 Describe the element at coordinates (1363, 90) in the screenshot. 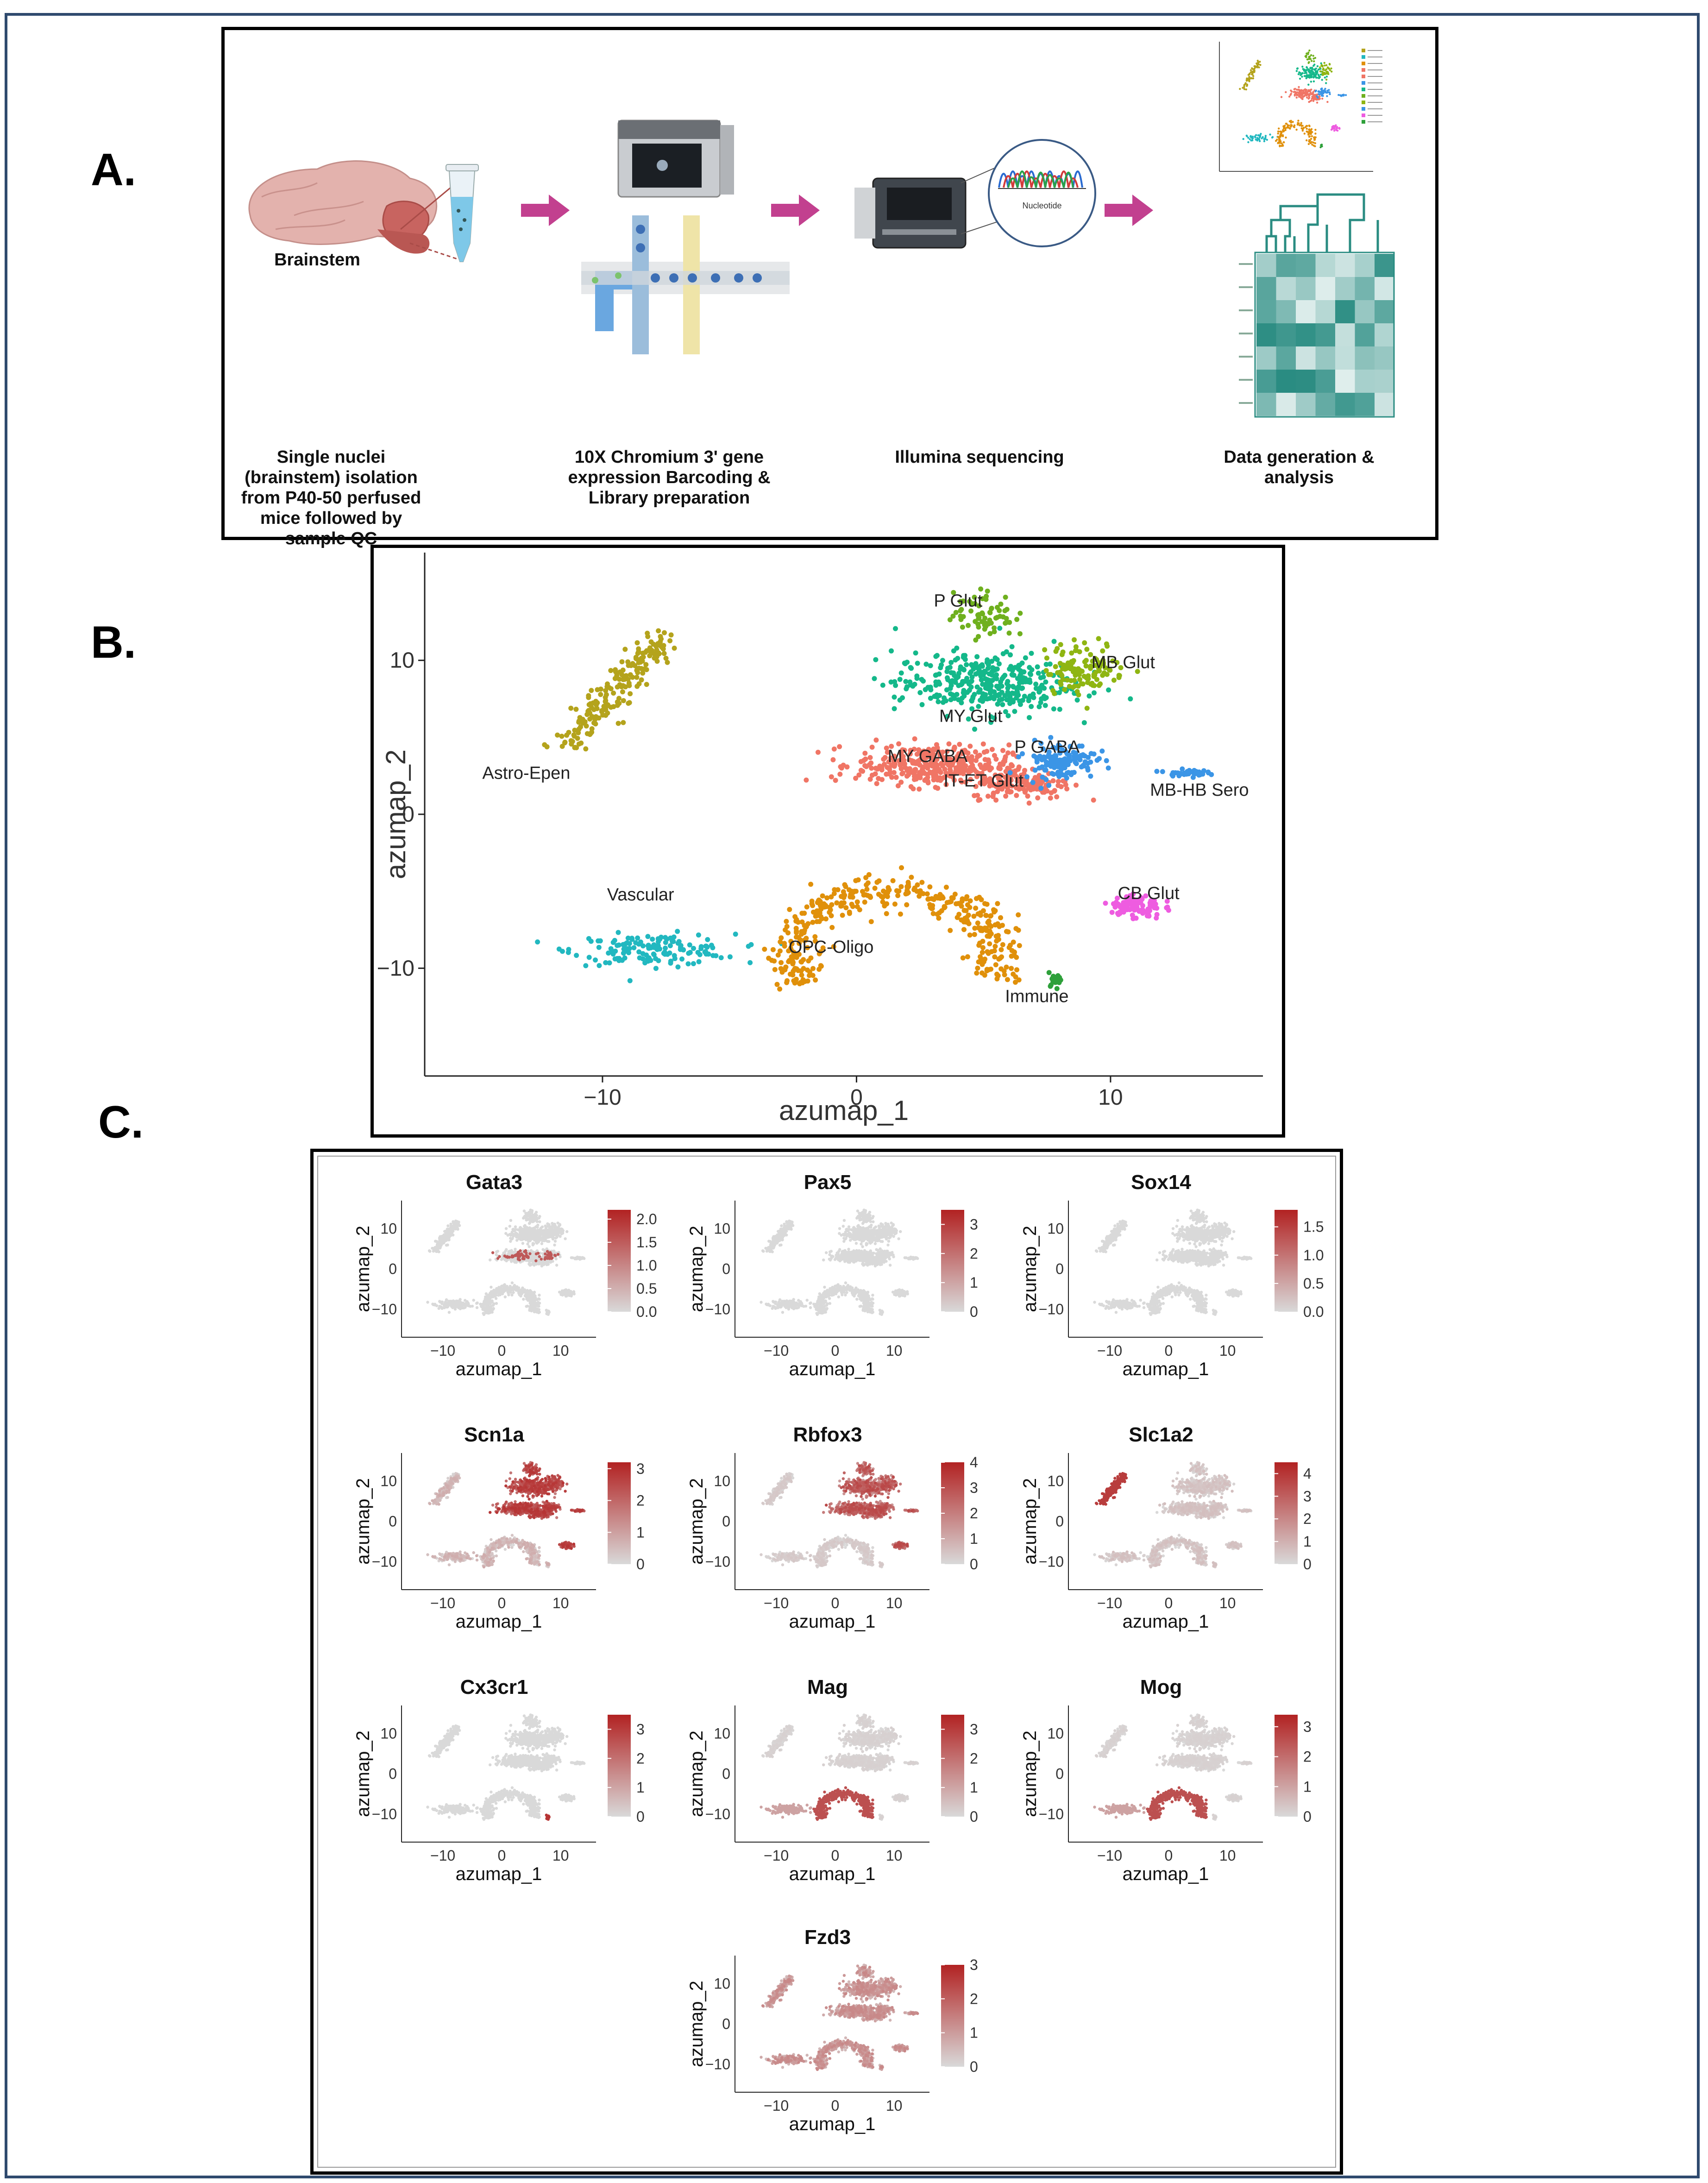

I see `mini-legend-swatch` at that location.